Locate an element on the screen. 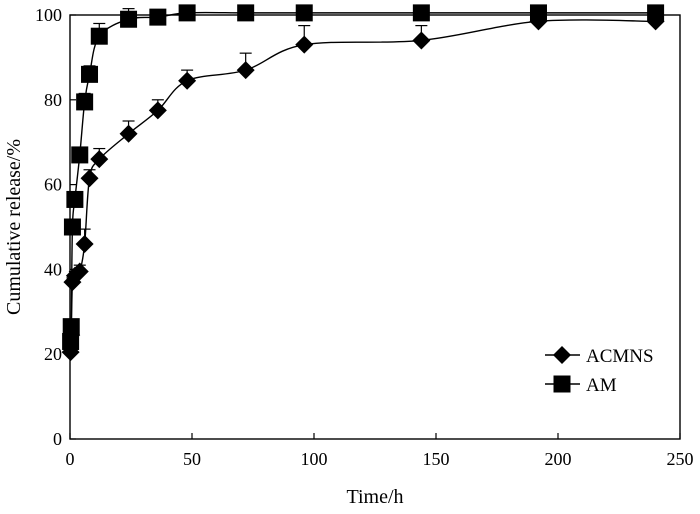 The image size is (700, 514). y-tick-label: 80 is located at coordinates (53, 100).